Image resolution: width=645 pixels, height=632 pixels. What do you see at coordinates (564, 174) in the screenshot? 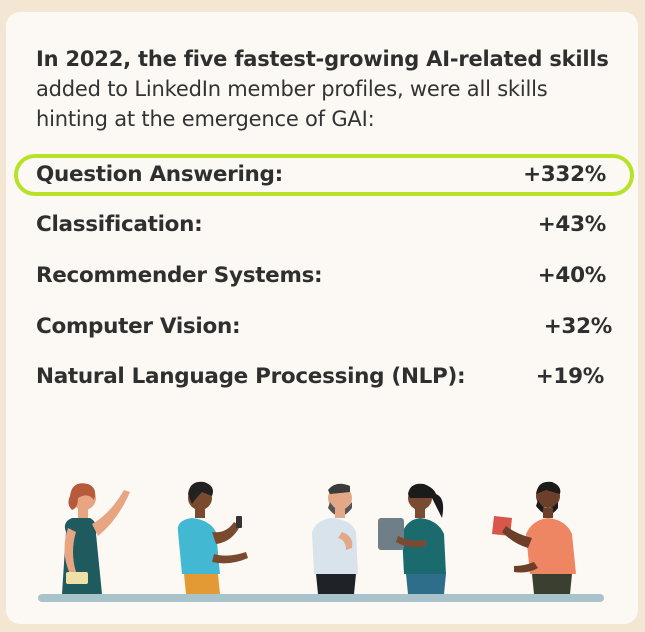
I see `skill-value: +332%` at bounding box center [564, 174].